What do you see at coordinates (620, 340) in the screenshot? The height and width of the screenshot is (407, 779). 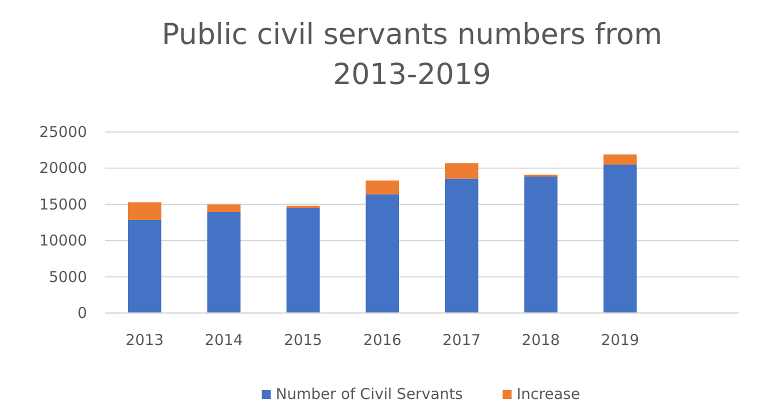 I see `x-tick-label: 2019` at bounding box center [620, 340].